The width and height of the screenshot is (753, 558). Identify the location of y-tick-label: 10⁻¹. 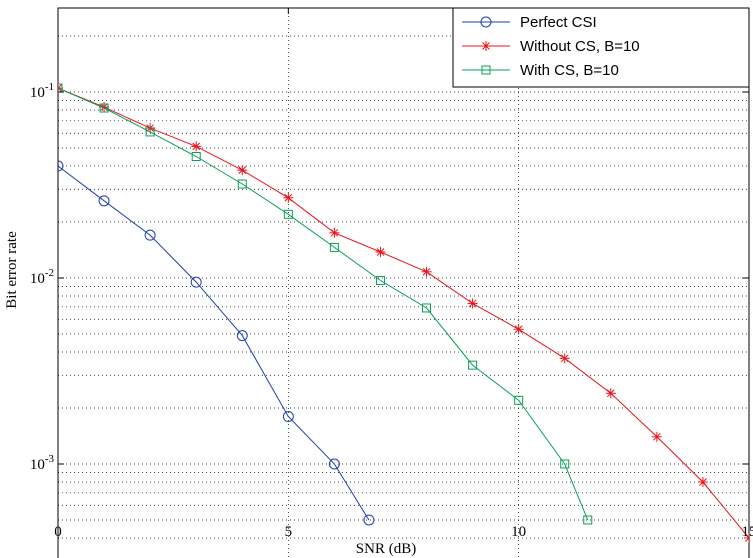
(42, 91).